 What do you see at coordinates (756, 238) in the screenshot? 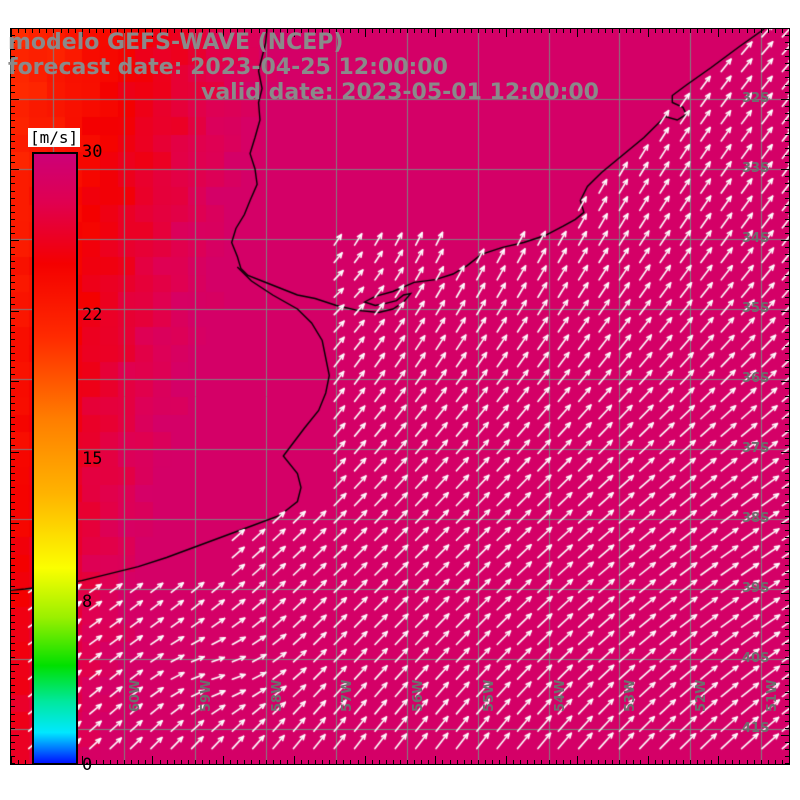
I see `lat-label-34S: 34S` at bounding box center [756, 238].